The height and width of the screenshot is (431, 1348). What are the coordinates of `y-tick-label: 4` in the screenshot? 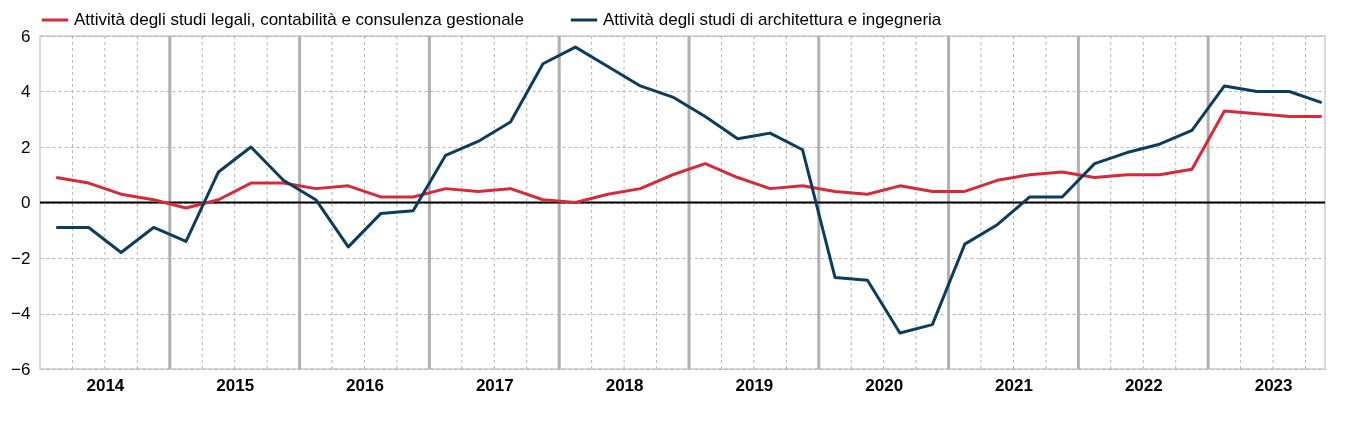 It's located at (26, 91).